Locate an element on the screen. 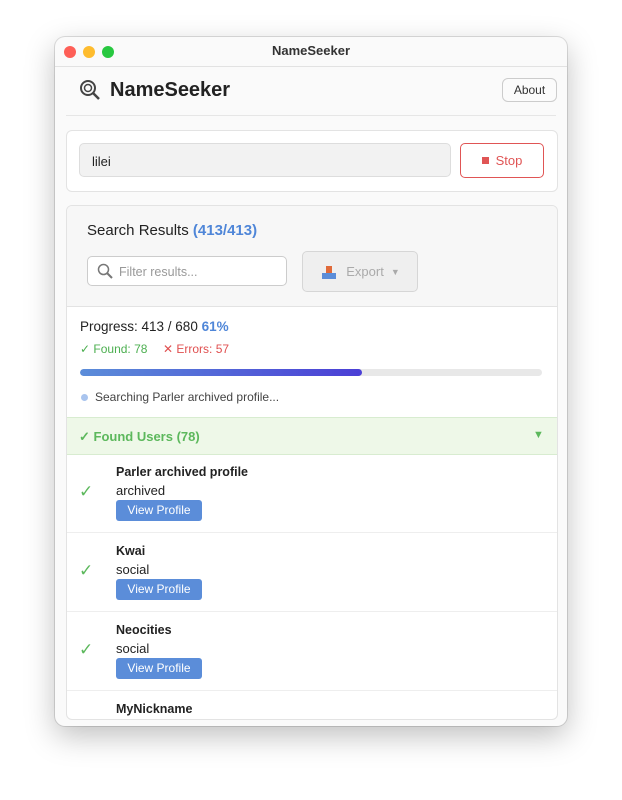 This screenshot has height=800, width=622. found-section-title: ✓ Found Users (78) is located at coordinates (139, 436).